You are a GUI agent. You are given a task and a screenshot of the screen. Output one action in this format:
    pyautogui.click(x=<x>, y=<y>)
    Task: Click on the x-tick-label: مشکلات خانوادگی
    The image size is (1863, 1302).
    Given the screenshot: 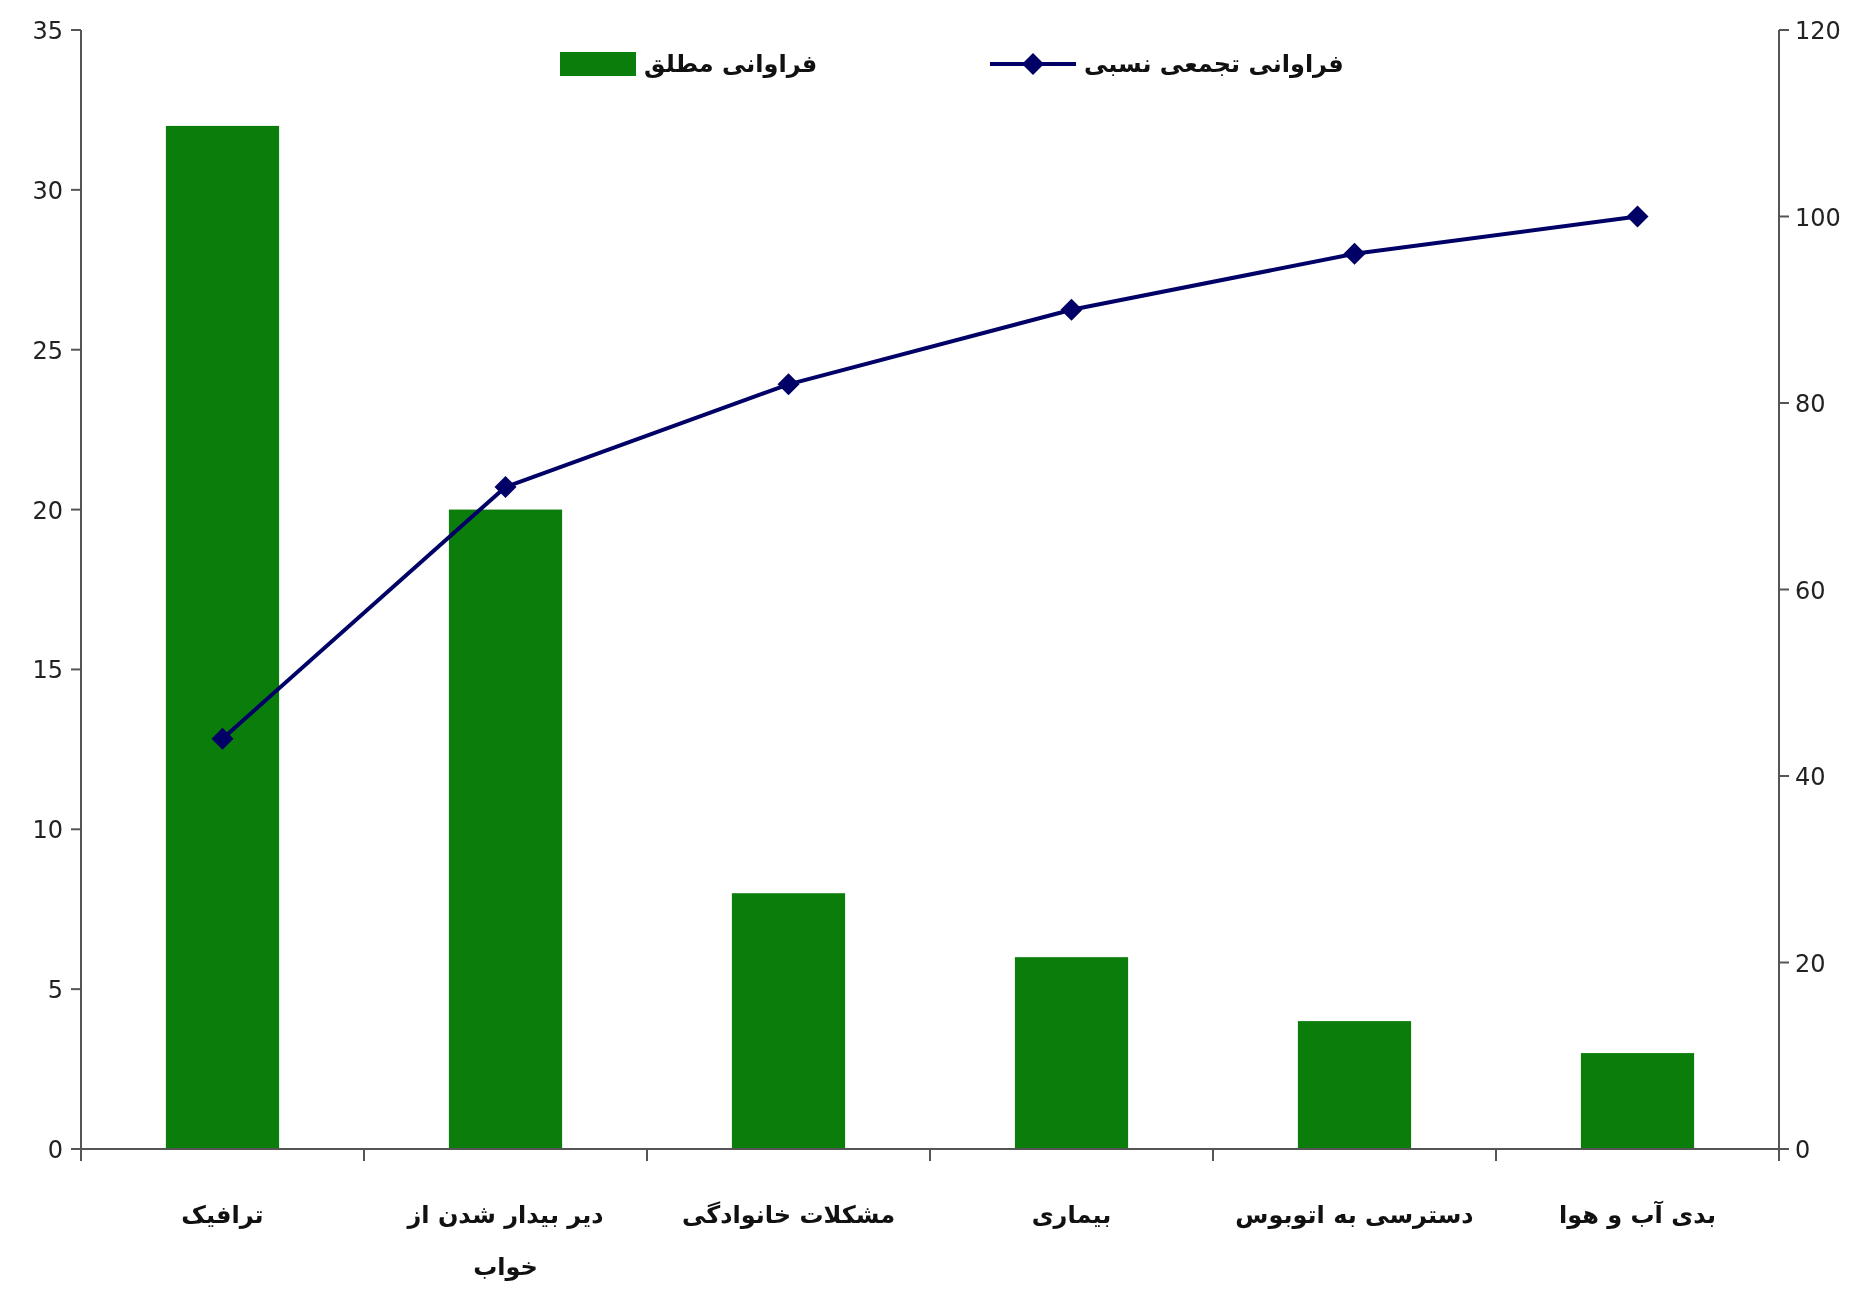 What is the action you would take?
    pyautogui.click(x=788, y=1215)
    